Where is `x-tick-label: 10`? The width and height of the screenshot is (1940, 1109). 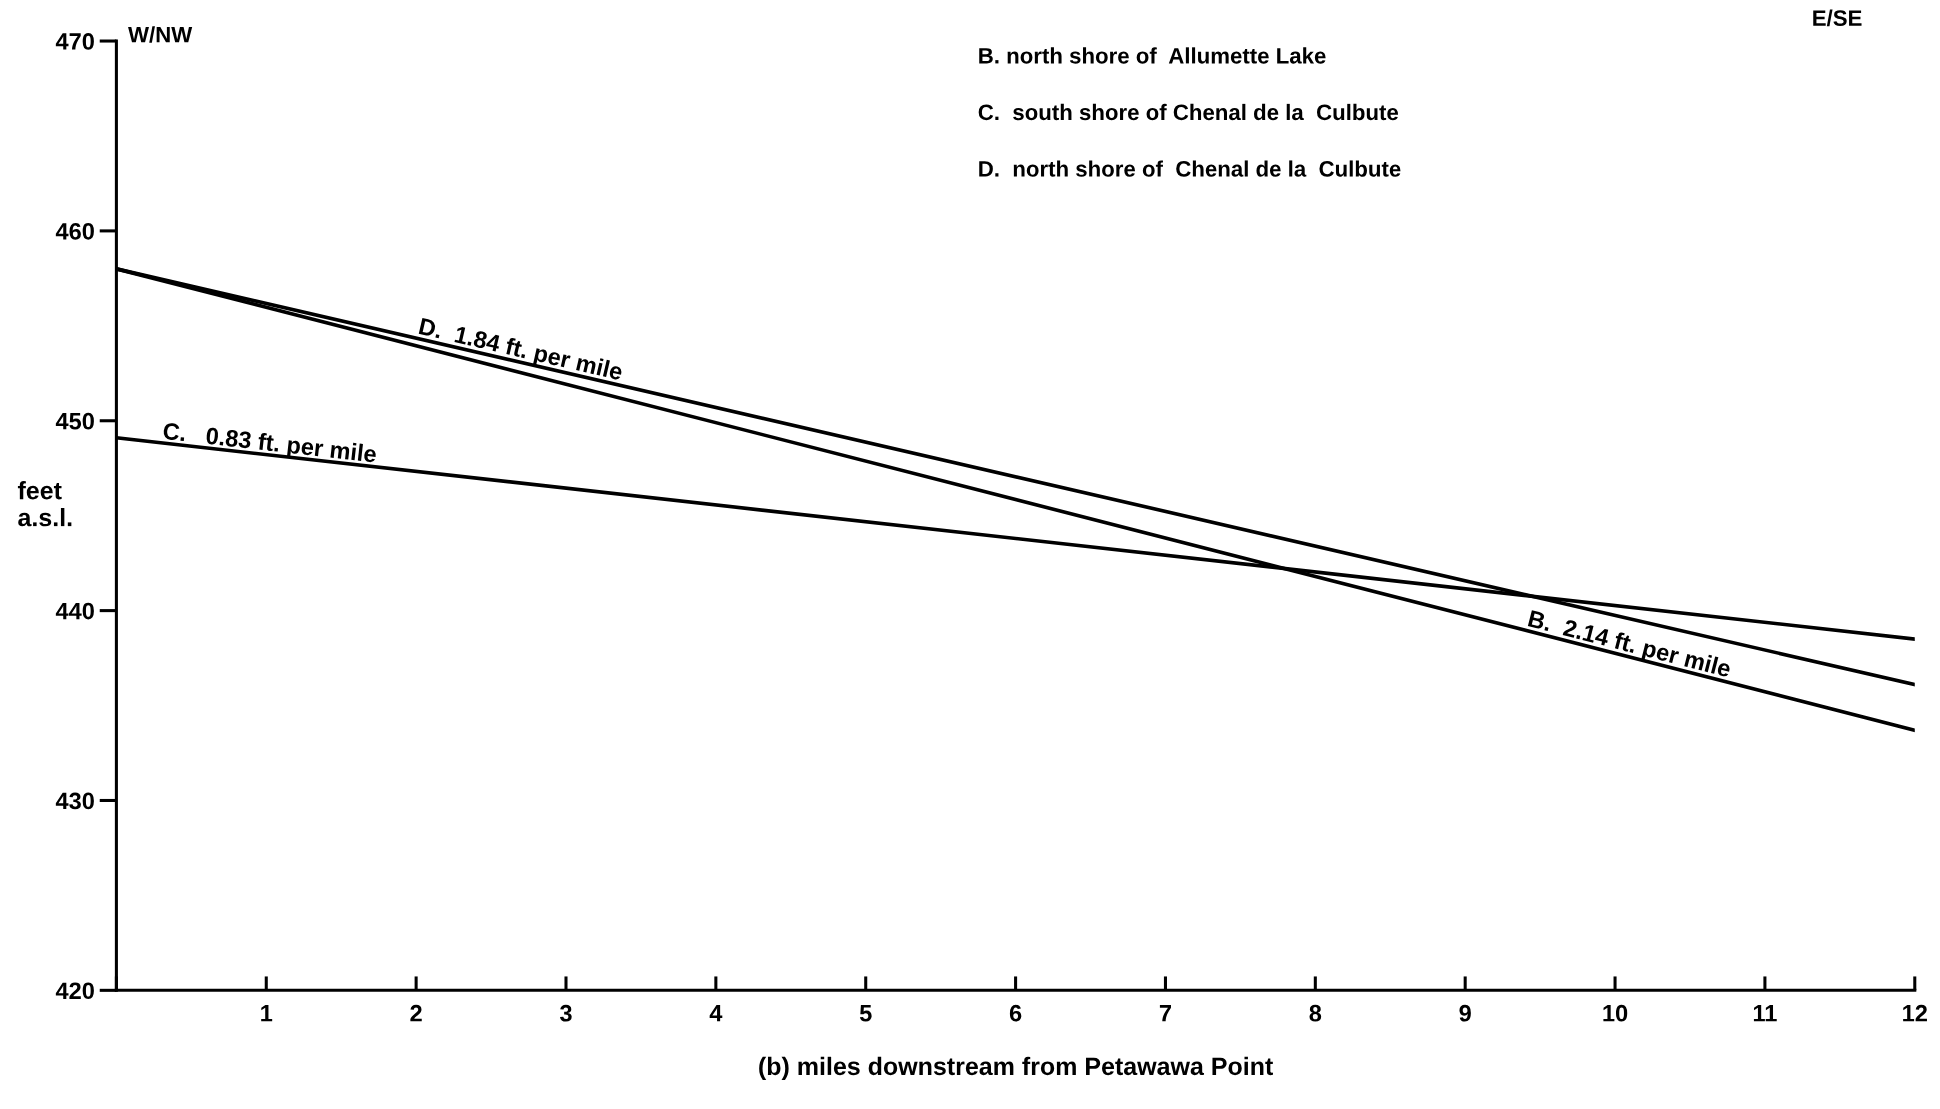
x-tick-label: 10 is located at coordinates (1615, 1013).